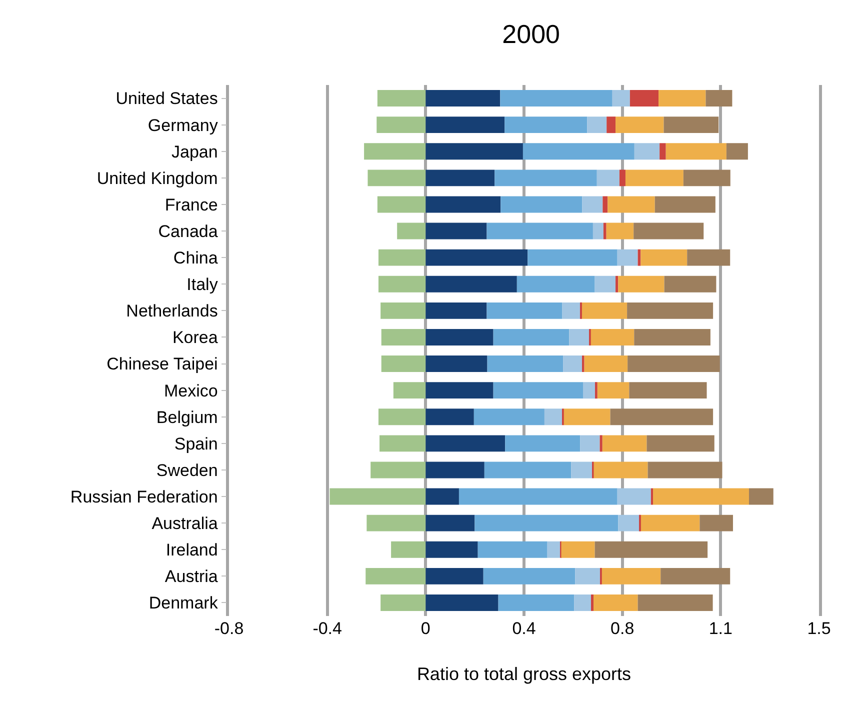  I want to click on y-tick-label: China, so click(195, 258).